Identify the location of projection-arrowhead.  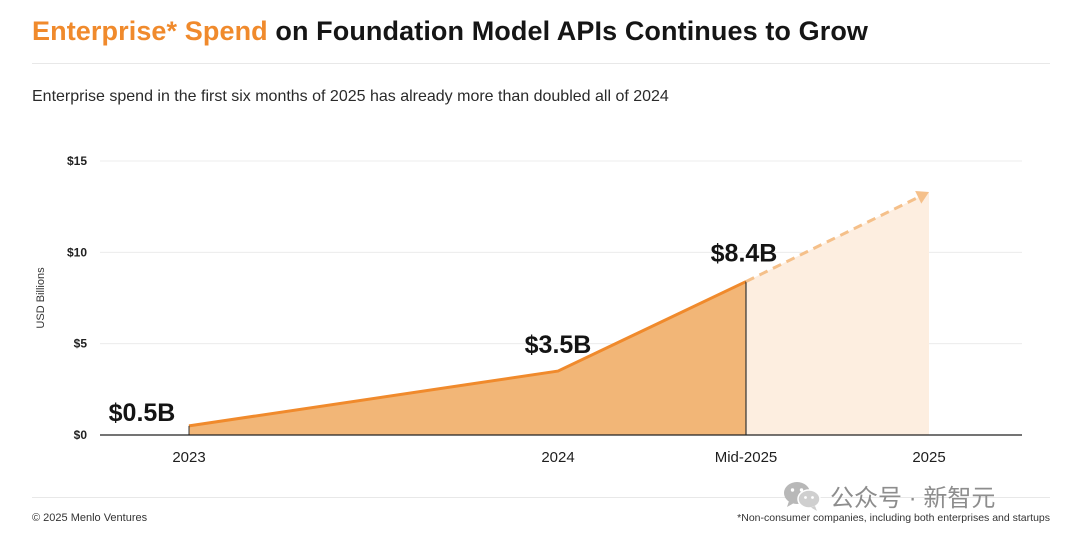
(922, 197).